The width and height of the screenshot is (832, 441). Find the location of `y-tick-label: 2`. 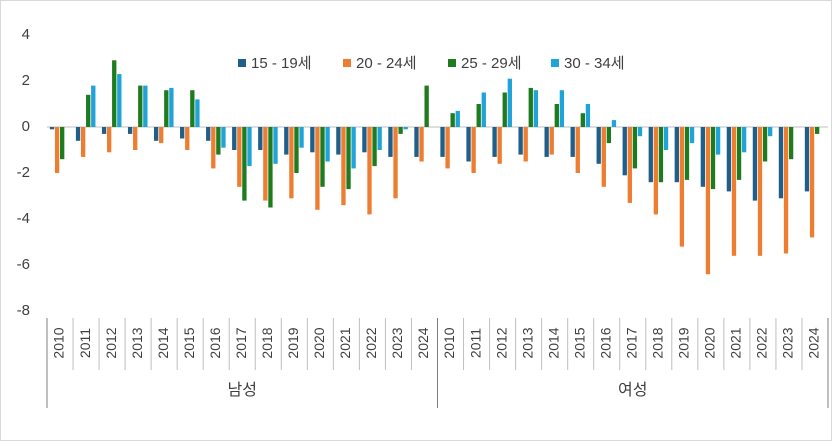

y-tick-label: 2 is located at coordinates (26, 80).